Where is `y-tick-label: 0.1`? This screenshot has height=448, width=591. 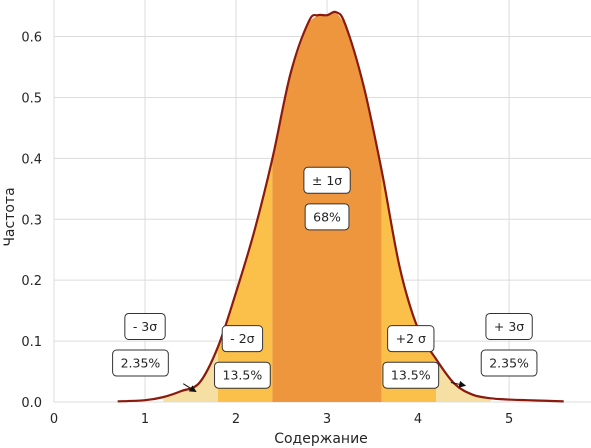
y-tick-label: 0.1 is located at coordinates (31, 342).